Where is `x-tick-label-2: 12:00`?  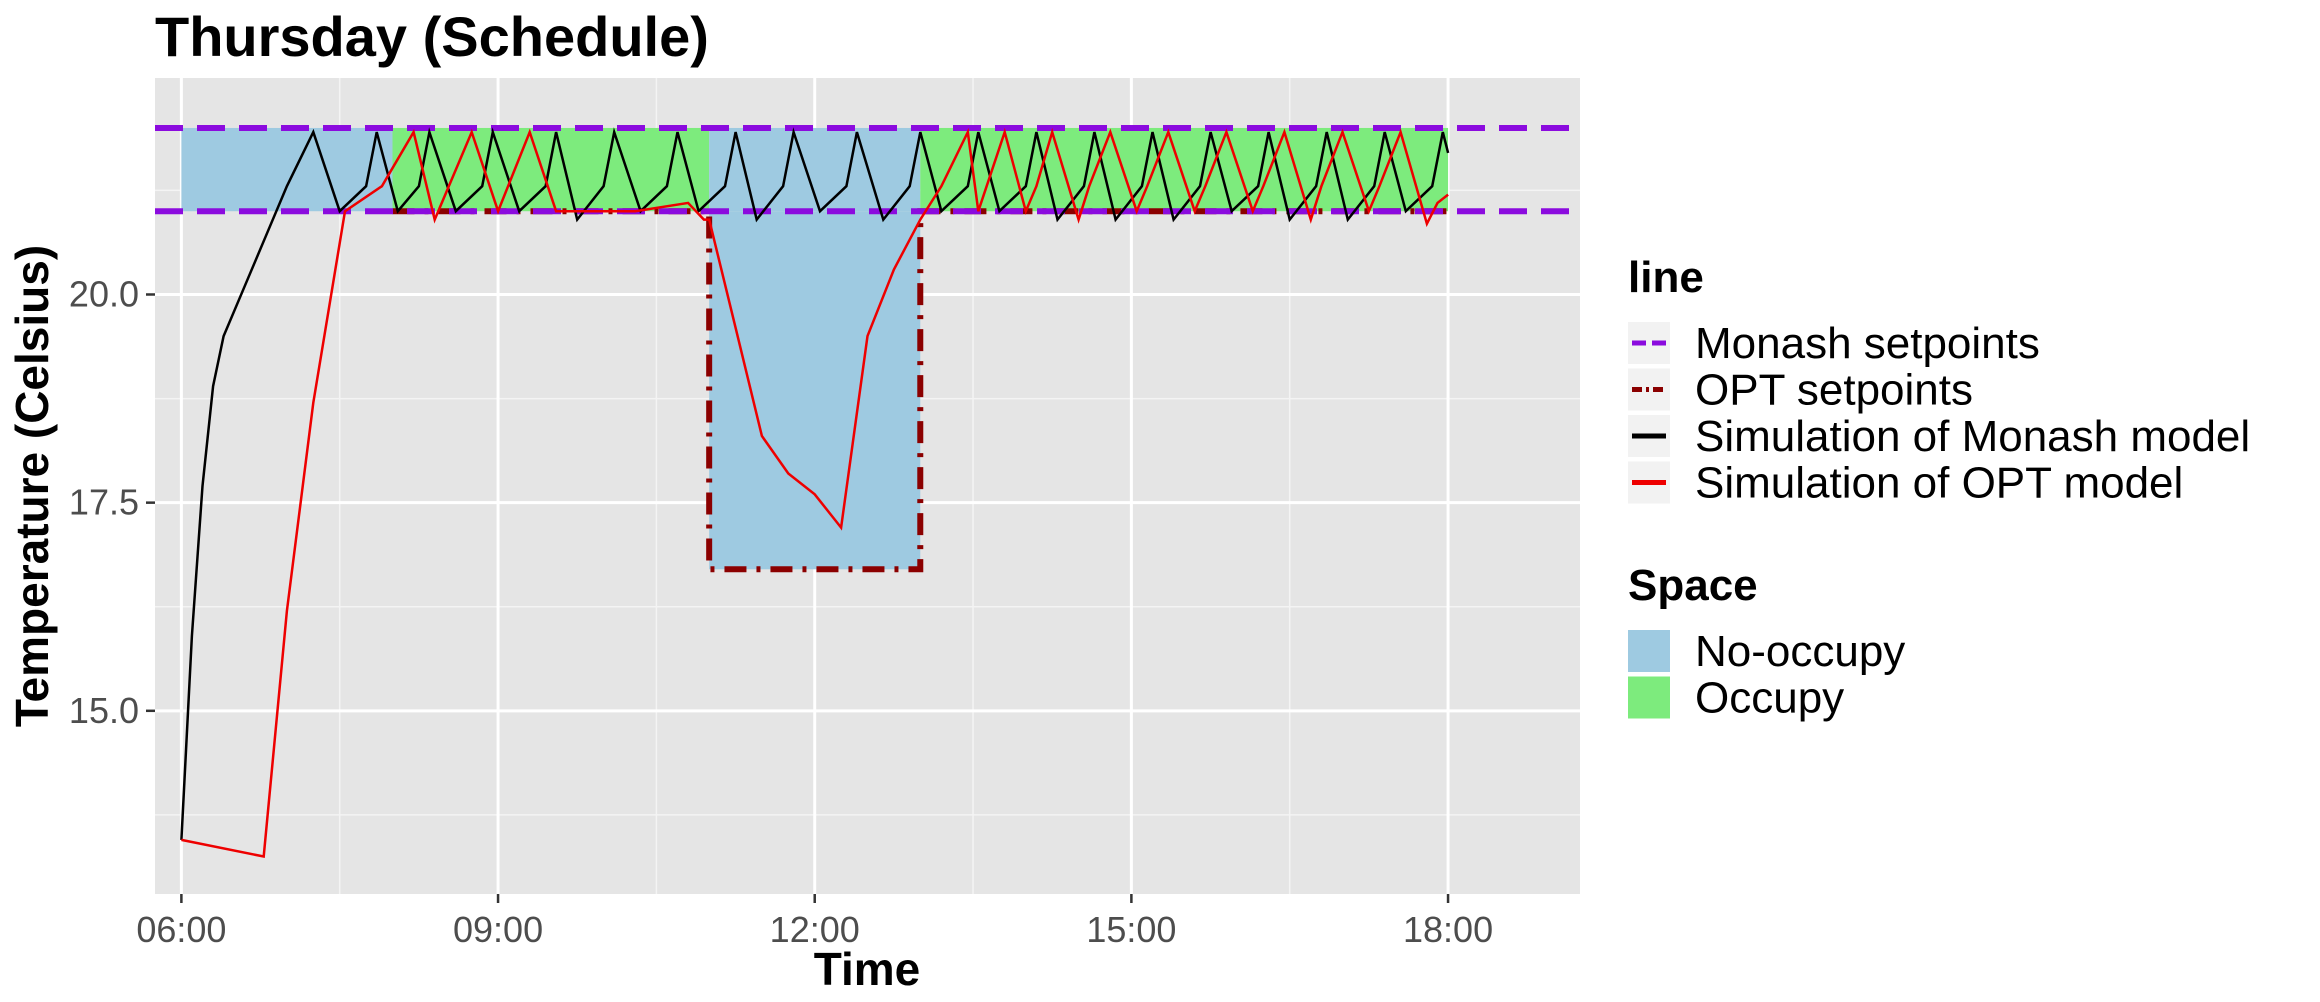
x-tick-label-2: 12:00 is located at coordinates (815, 929).